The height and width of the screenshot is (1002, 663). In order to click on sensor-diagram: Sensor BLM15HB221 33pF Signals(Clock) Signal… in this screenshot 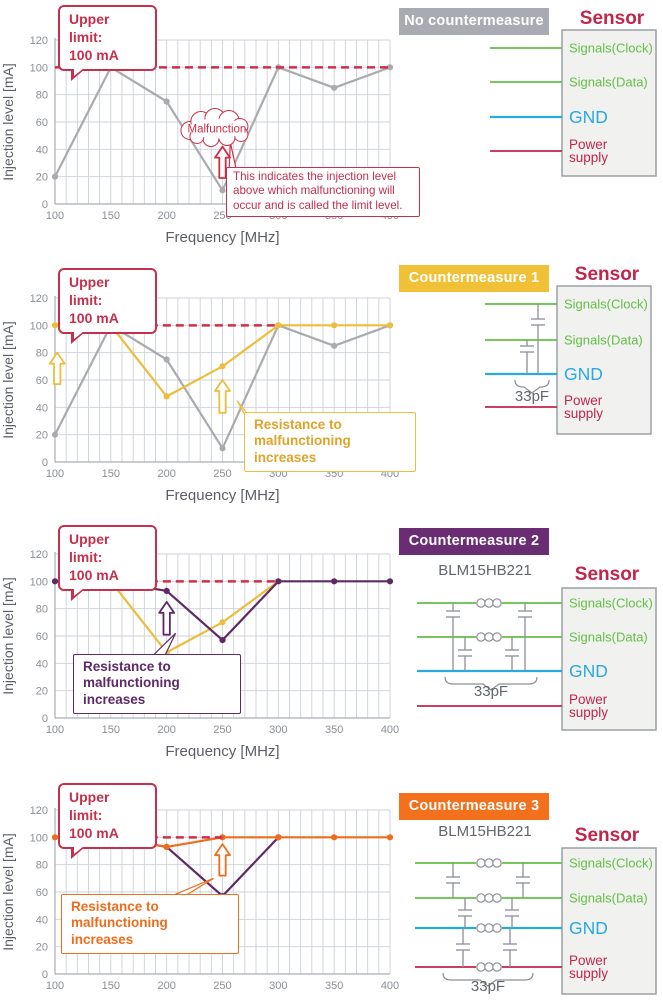, I will do `click(536, 909)`.